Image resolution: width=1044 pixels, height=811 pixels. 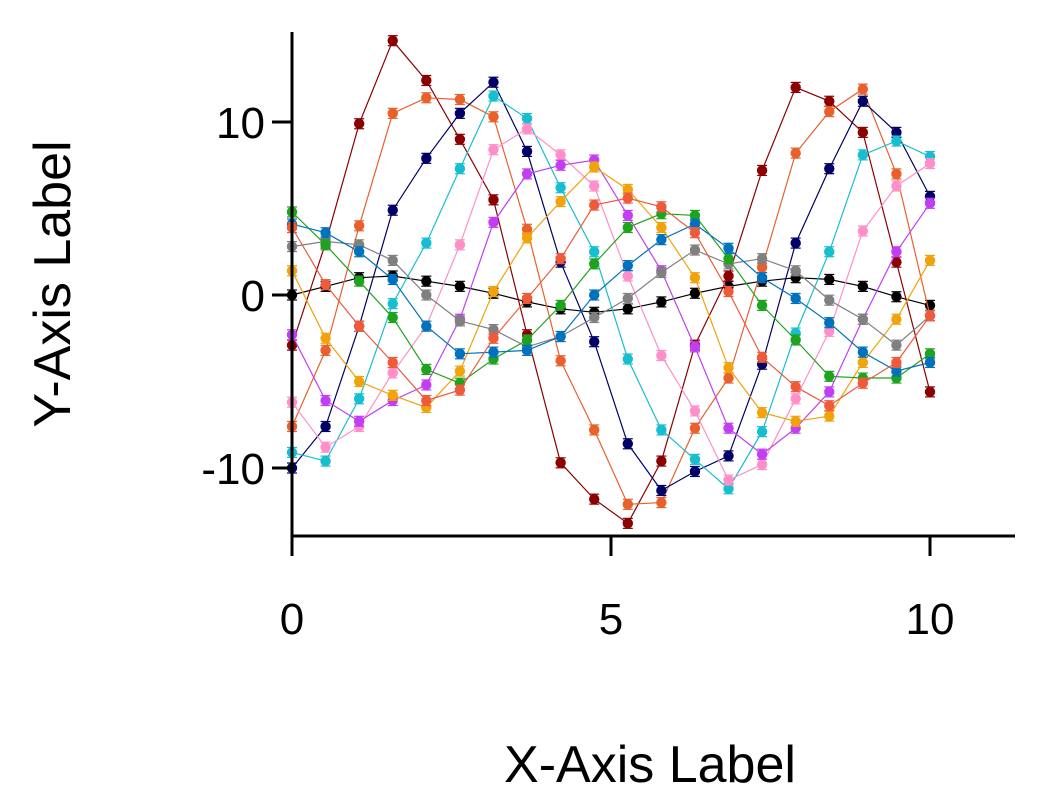 I want to click on series-line, so click(x=611, y=297).